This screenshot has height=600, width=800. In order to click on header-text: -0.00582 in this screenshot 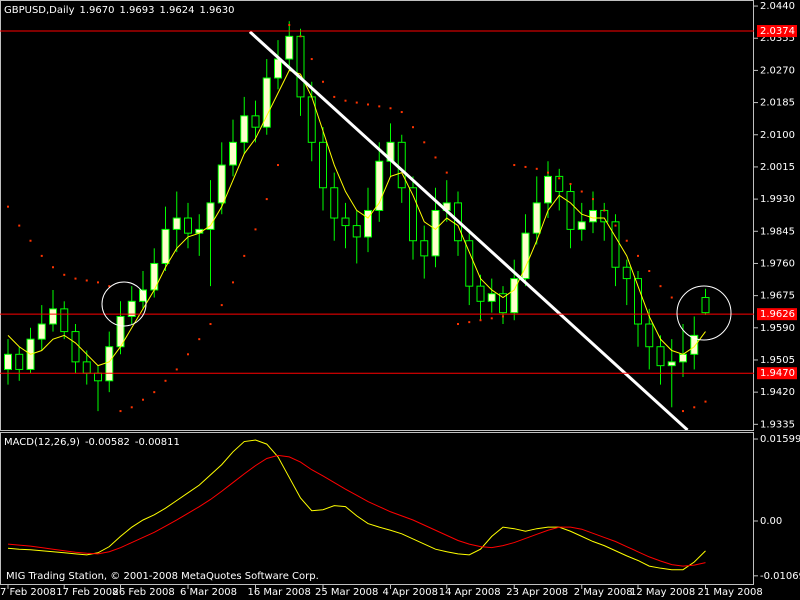, I will do `click(107, 442)`.